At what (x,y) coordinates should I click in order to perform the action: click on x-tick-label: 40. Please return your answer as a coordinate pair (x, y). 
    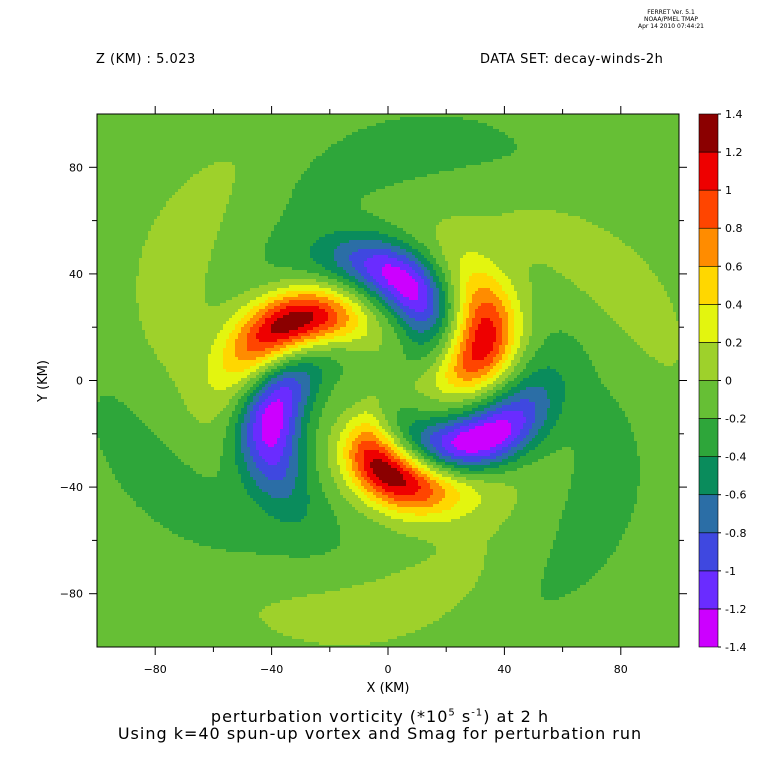
    Looking at the image, I should click on (504, 669).